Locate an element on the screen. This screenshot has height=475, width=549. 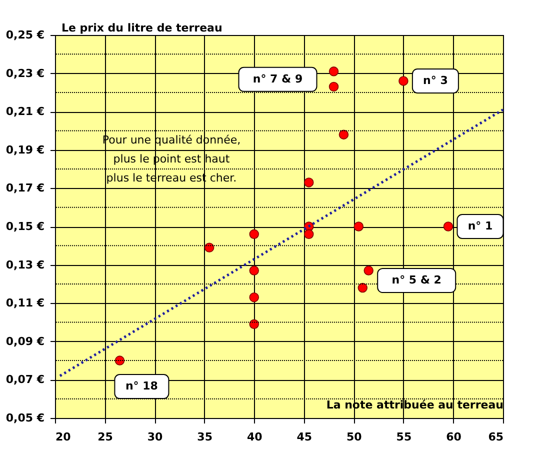
y-axis-title: Le prix du litre de terreau is located at coordinates (142, 28).